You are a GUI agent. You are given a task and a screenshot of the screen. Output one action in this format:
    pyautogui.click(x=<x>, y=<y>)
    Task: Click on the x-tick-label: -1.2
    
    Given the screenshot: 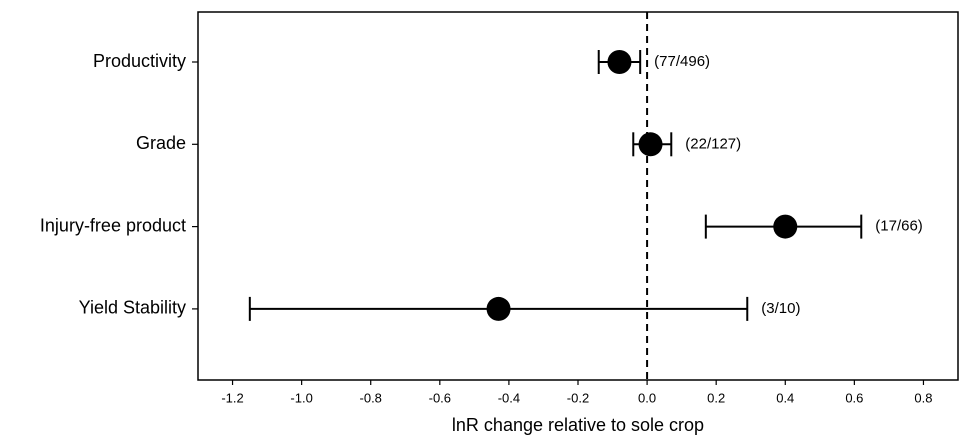 What is the action you would take?
    pyautogui.click(x=232, y=397)
    